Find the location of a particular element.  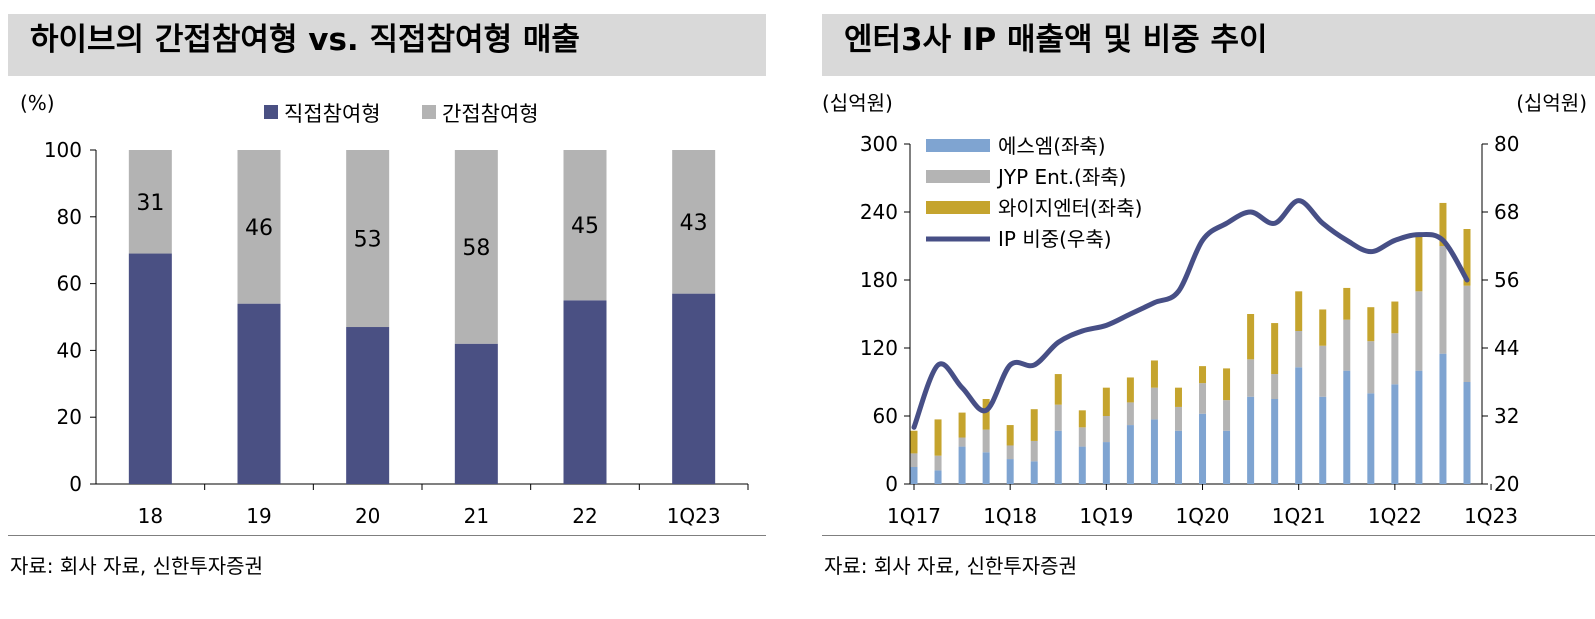

data-label: 46 is located at coordinates (259, 228).